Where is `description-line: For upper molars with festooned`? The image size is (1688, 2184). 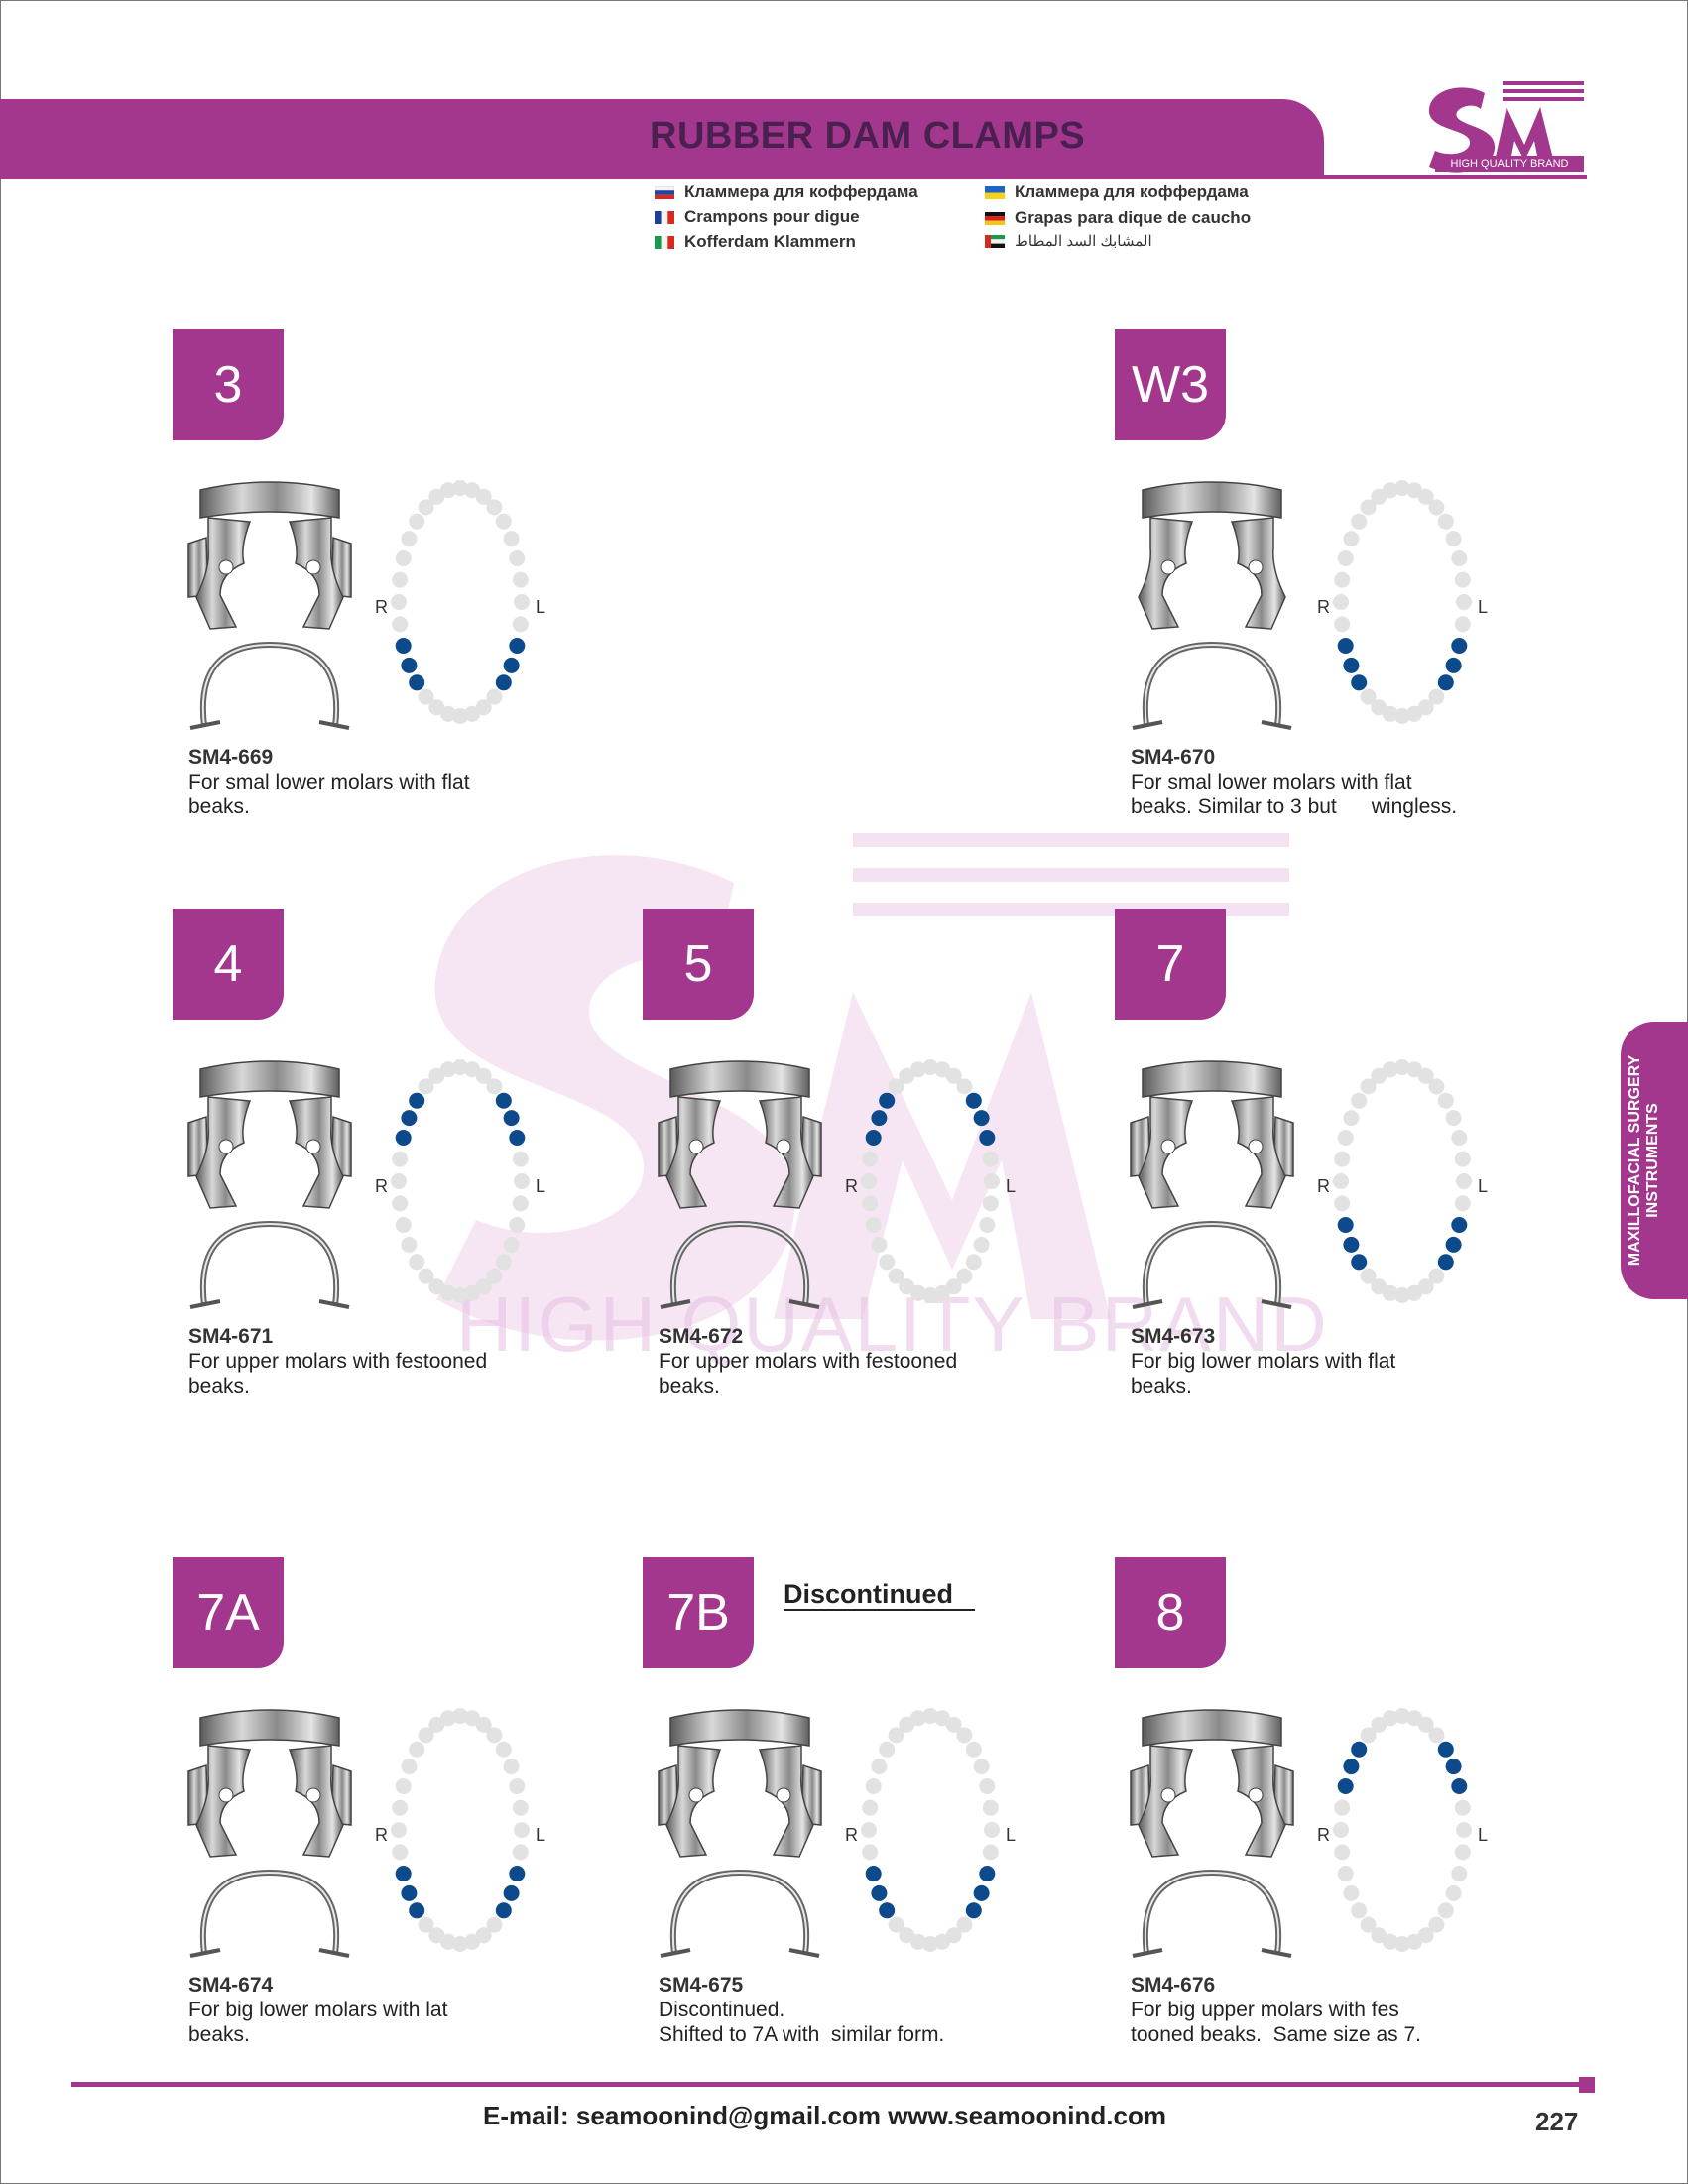
description-line: For upper molars with festooned is located at coordinates (809, 1361).